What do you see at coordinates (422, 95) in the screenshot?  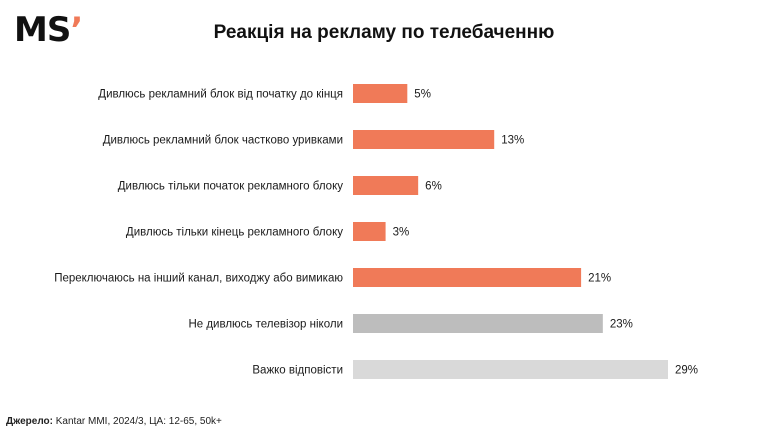 I see `data-label: 5%` at bounding box center [422, 95].